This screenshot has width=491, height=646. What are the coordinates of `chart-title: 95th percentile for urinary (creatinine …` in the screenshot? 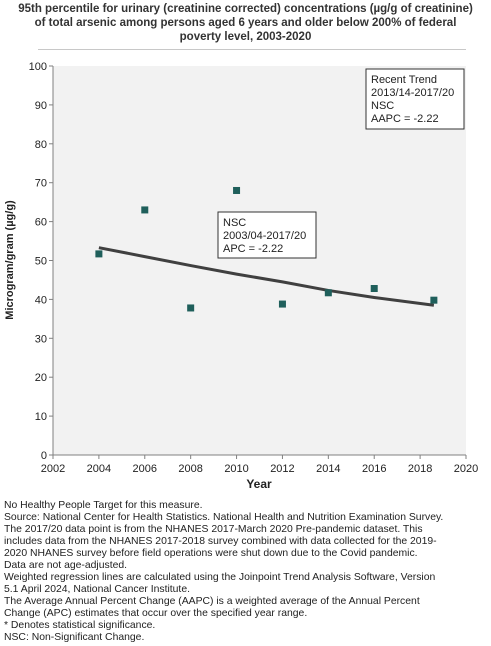 It's located at (245, 23).